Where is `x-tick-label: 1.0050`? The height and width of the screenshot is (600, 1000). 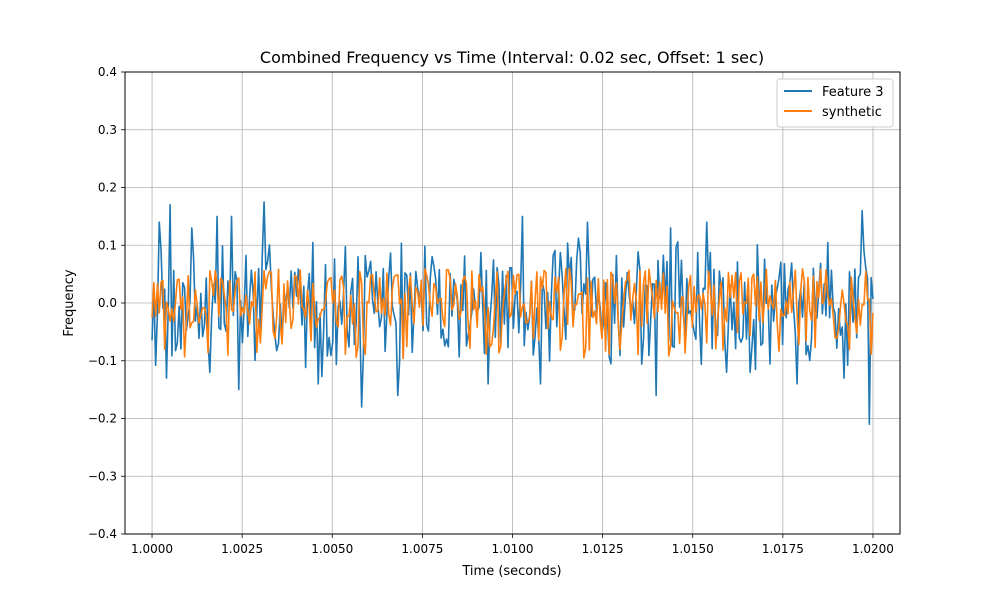
x-tick-label: 1.0050 is located at coordinates (332, 549).